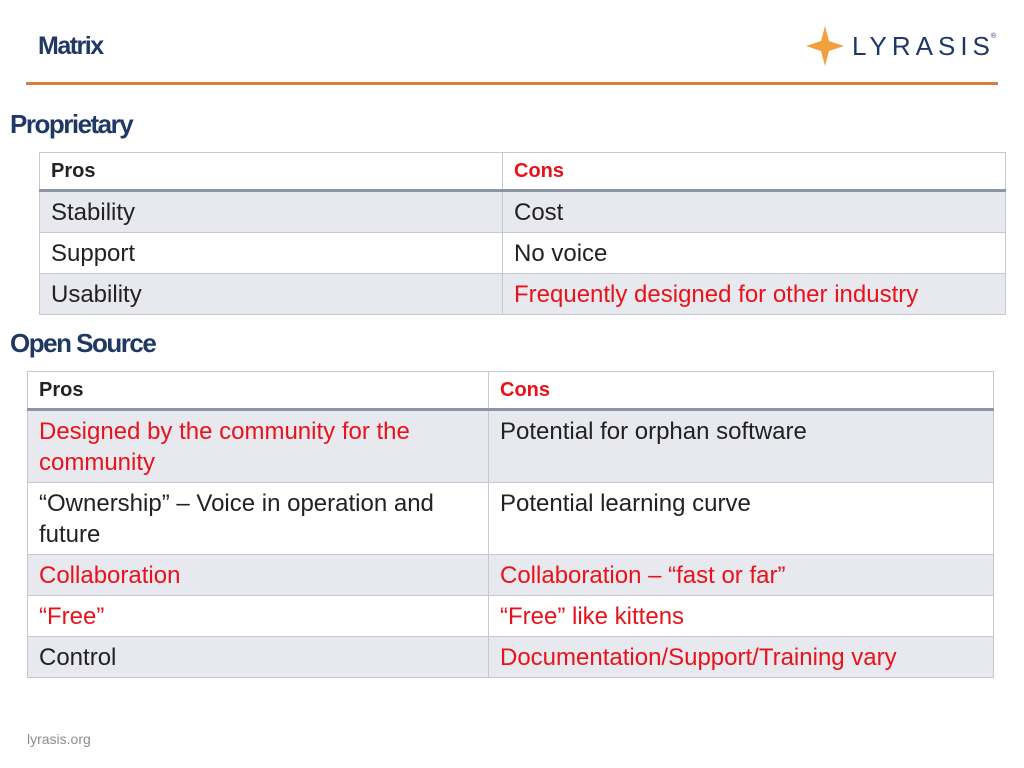  Describe the element at coordinates (741, 657) in the screenshot. I see `cons-cell: Documentation/Support/Training vary` at that location.